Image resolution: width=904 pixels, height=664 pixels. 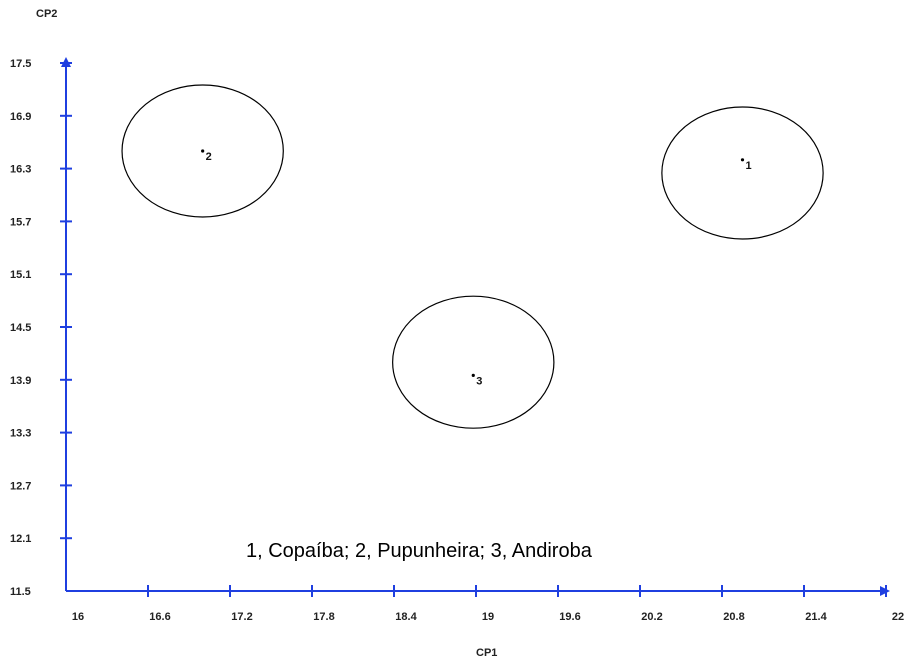 I want to click on y-tick-label: 15.1, so click(x=20, y=275).